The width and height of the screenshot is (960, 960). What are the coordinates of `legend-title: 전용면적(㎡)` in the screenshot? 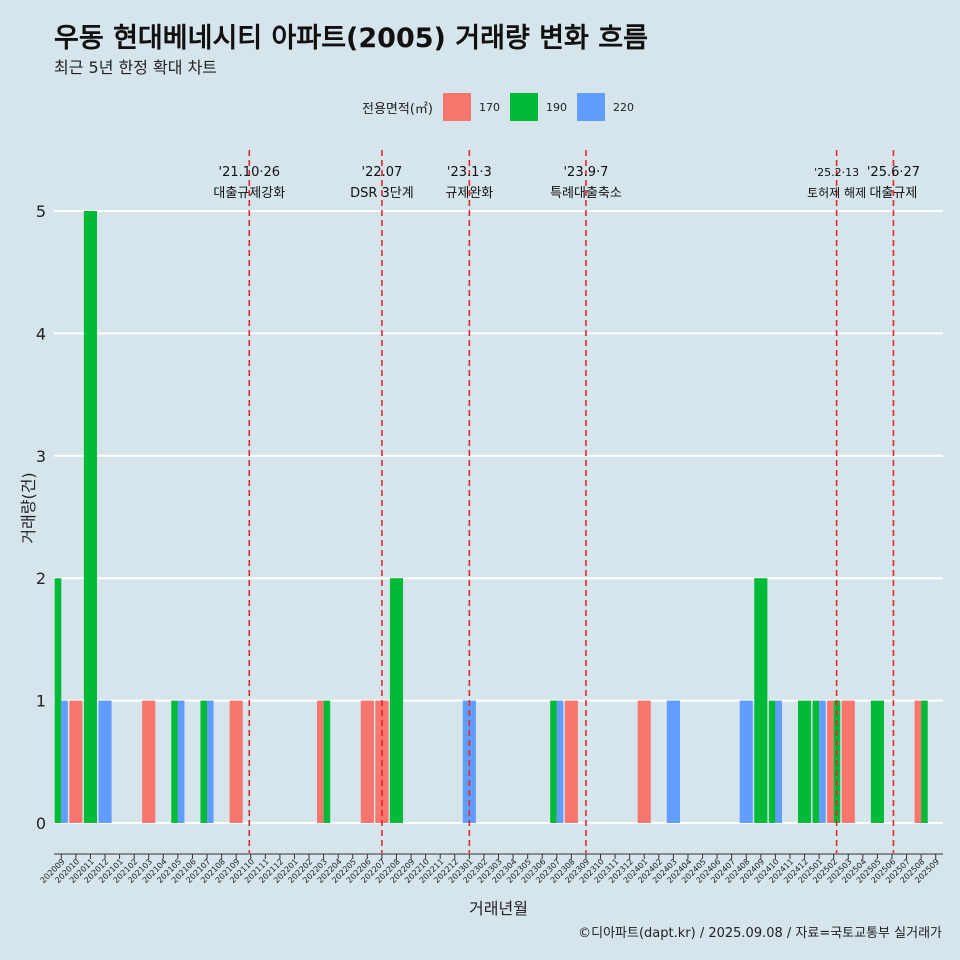 It's located at (397, 109).